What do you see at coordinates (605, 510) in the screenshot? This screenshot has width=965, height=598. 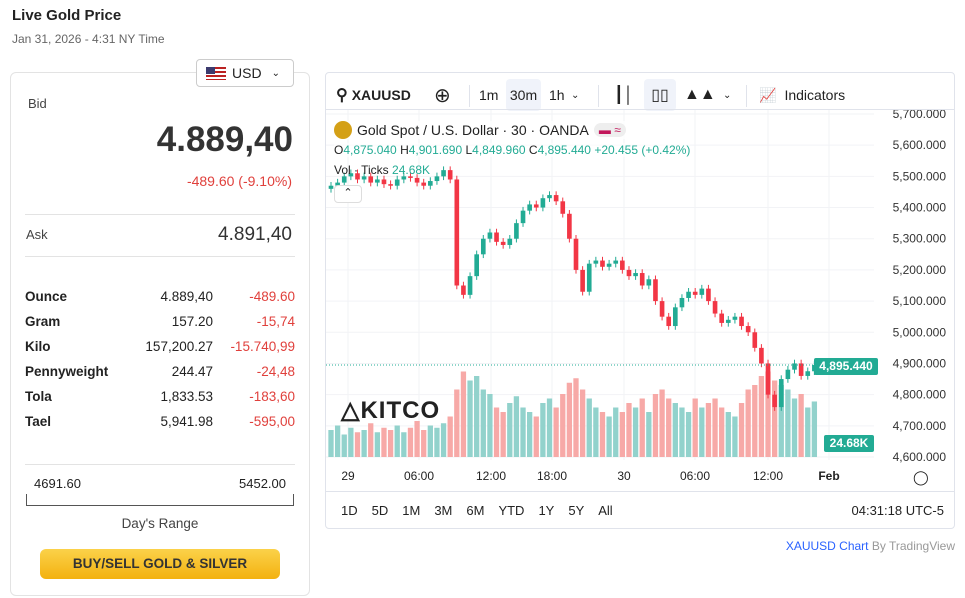 I see `range-all: All` at bounding box center [605, 510].